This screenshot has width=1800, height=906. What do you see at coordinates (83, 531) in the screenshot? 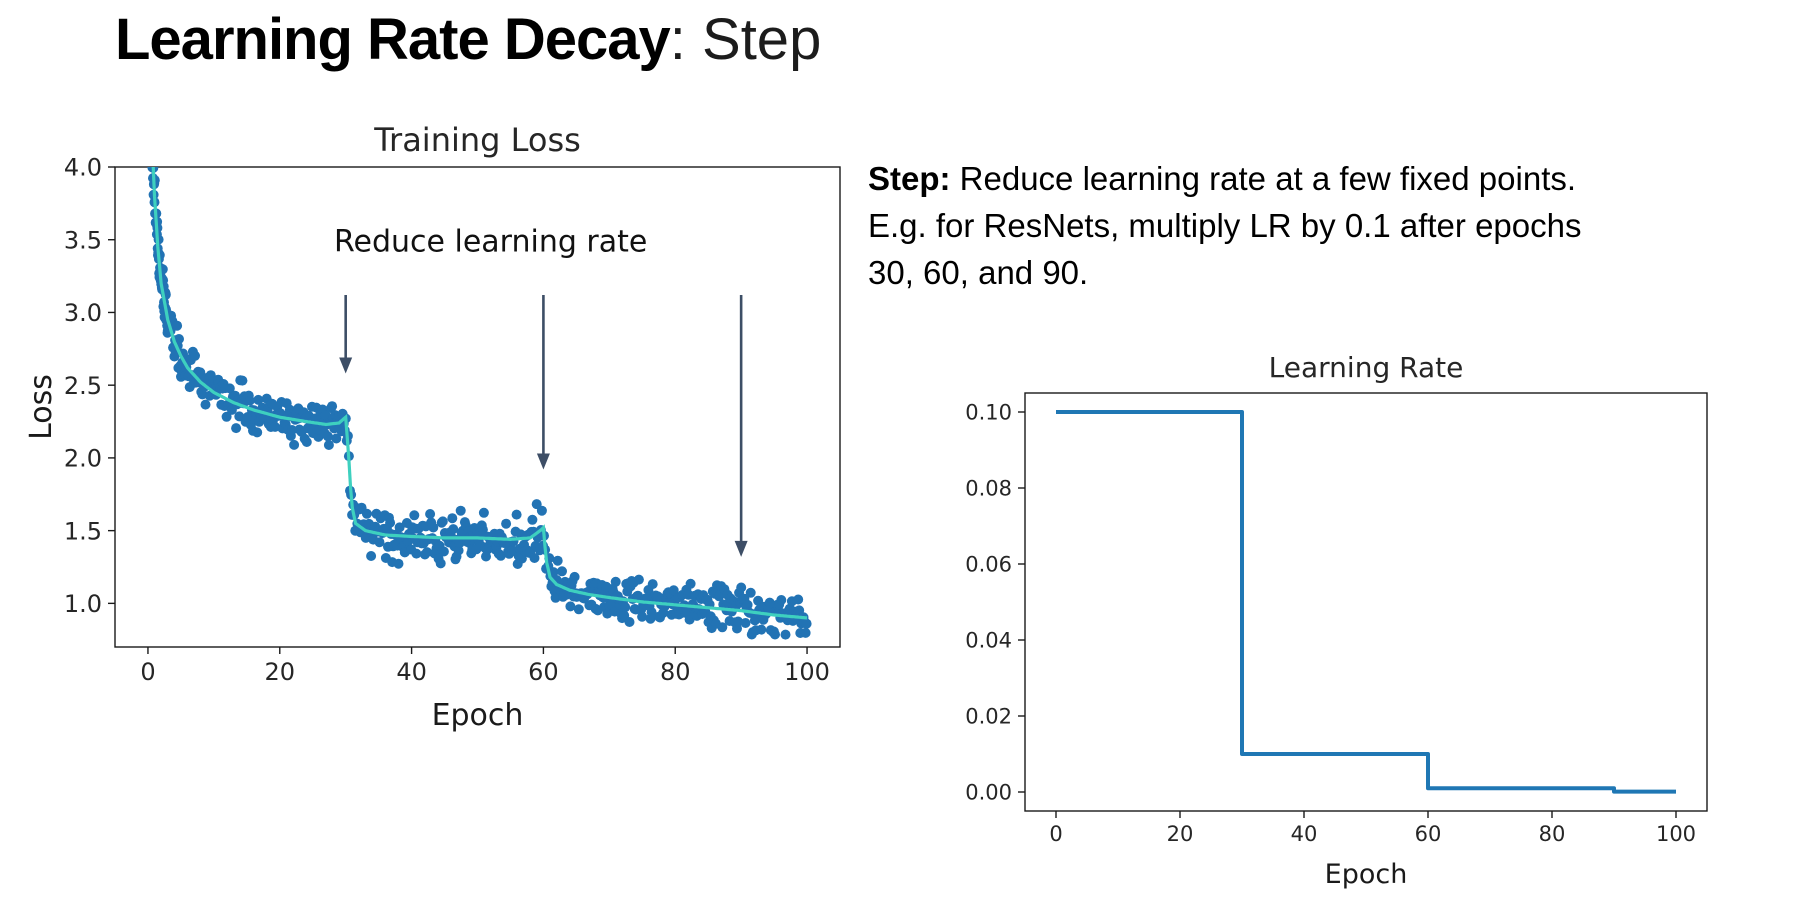
I see `svg-text: 1.5` at bounding box center [83, 531].